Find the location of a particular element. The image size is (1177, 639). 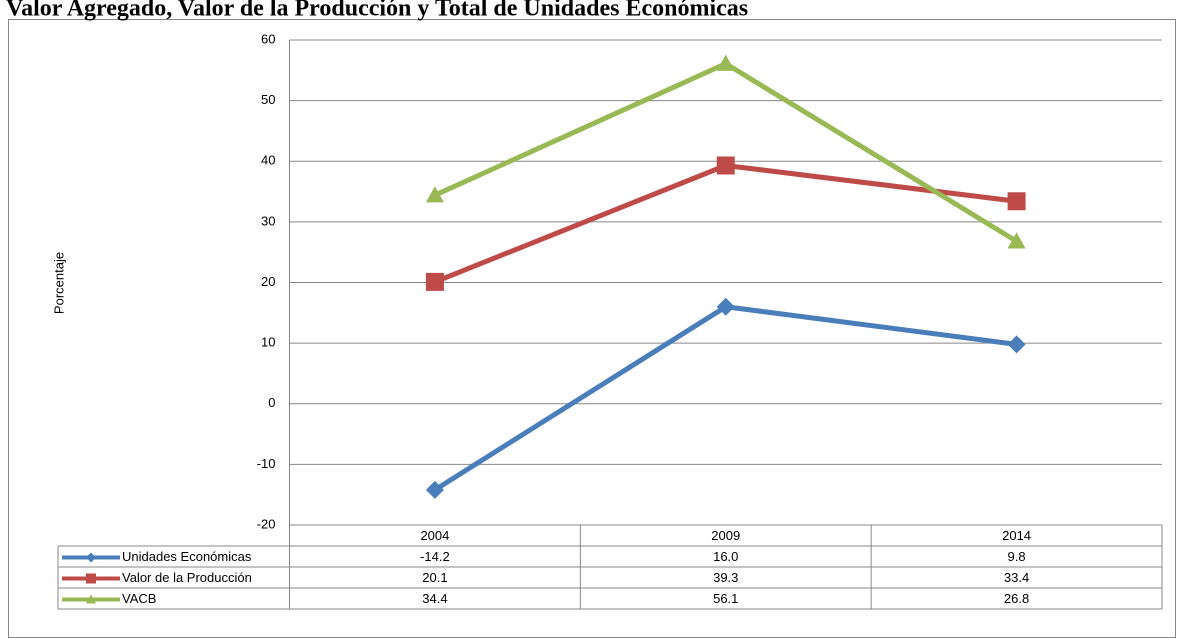

y-tick-label: -20 is located at coordinates (266, 523).